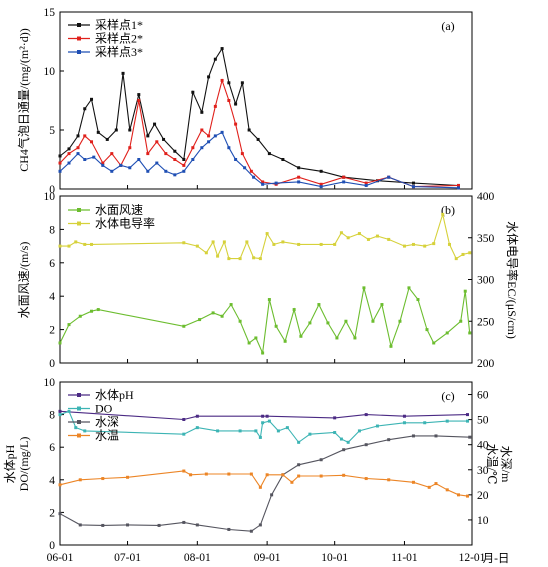 The width and height of the screenshot is (548, 567). What do you see at coordinates (265, 236) in the screenshot?
I see `series-水体电导率` at bounding box center [265, 236].